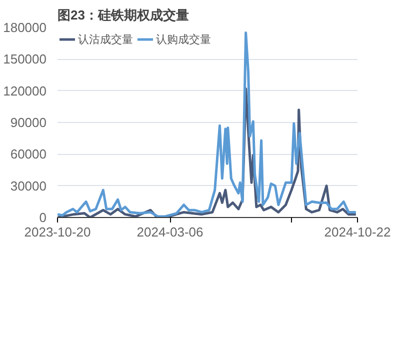 This screenshot has height=342, width=400. Describe the element at coordinates (43, 217) in the screenshot. I see `y-tick-label: 0` at that location.